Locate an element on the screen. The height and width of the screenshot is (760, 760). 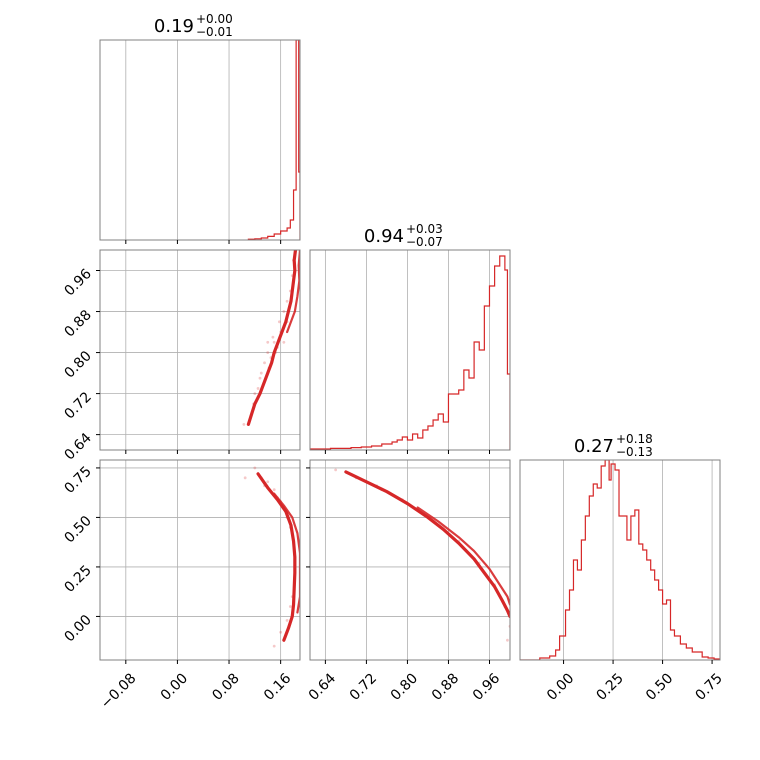
title-plus: +0.18 is located at coordinates (634, 439).